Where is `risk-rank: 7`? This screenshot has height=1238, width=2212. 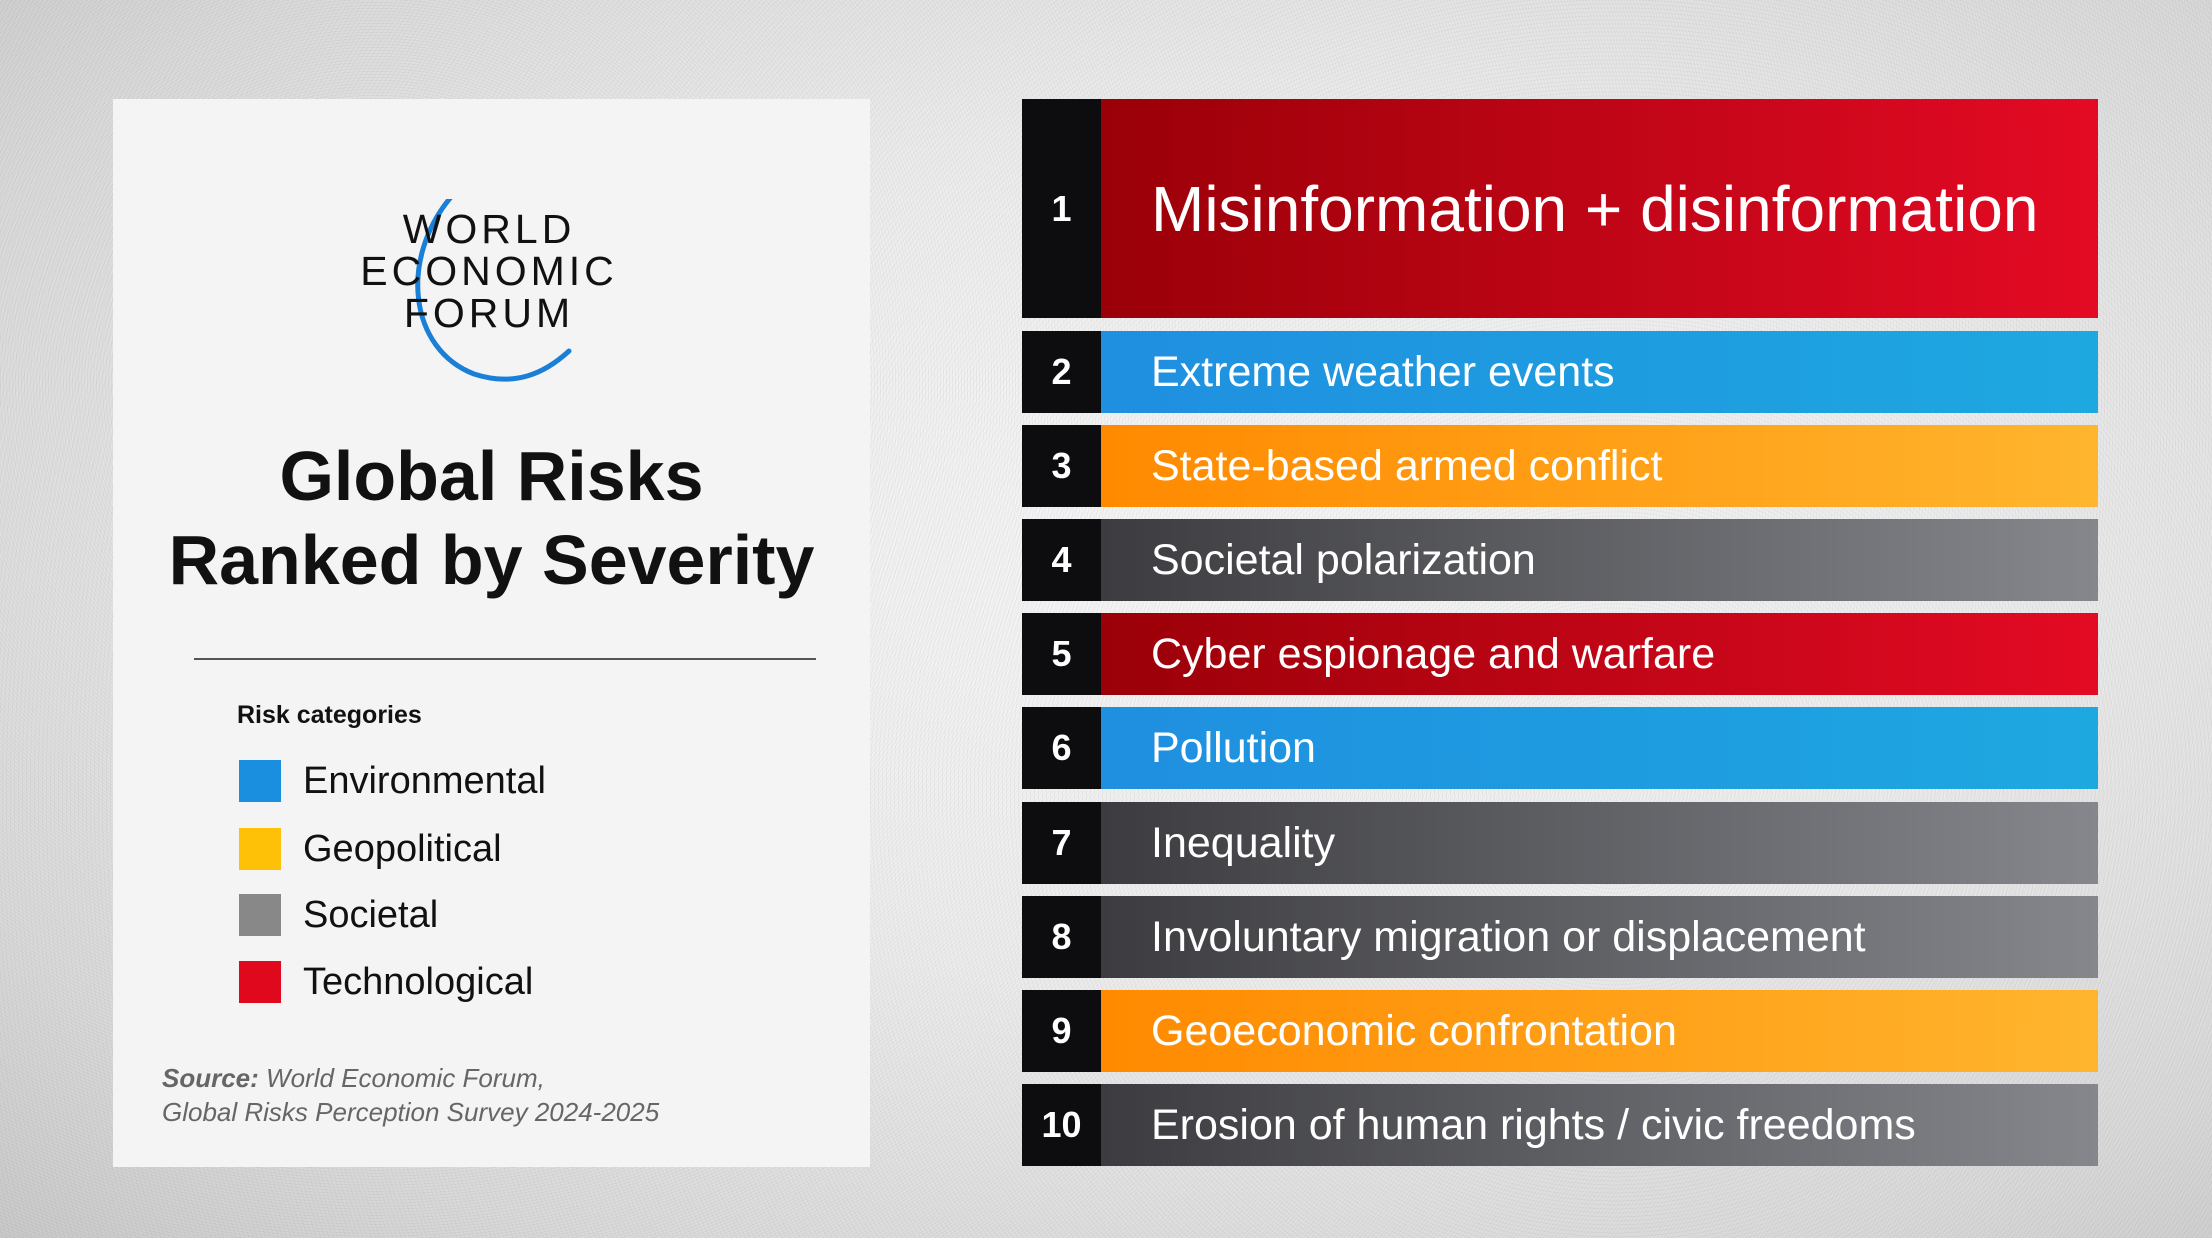
risk-rank: 7 is located at coordinates (1061, 843).